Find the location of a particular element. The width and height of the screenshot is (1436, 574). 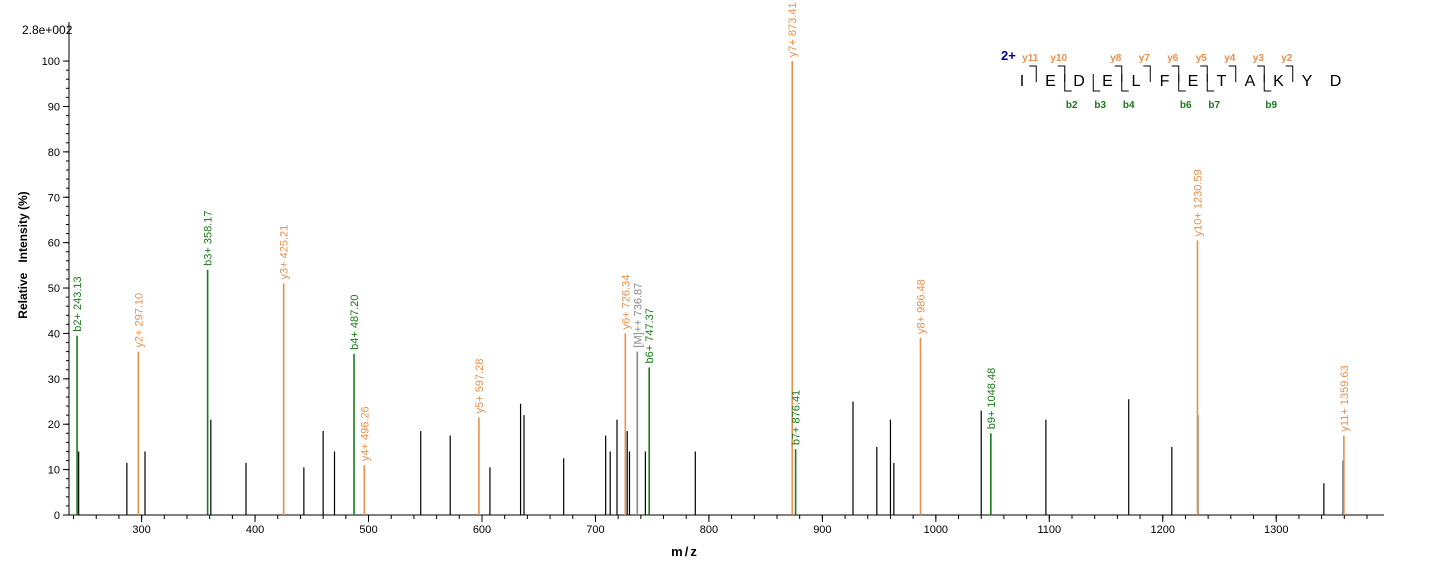

b-ion-peak-label: b9+ 1048.48 is located at coordinates (992, 398).